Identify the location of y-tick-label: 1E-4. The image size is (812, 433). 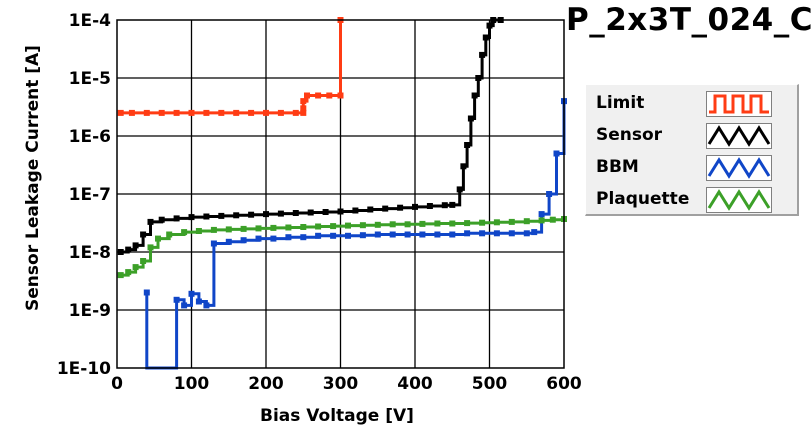
(90, 21).